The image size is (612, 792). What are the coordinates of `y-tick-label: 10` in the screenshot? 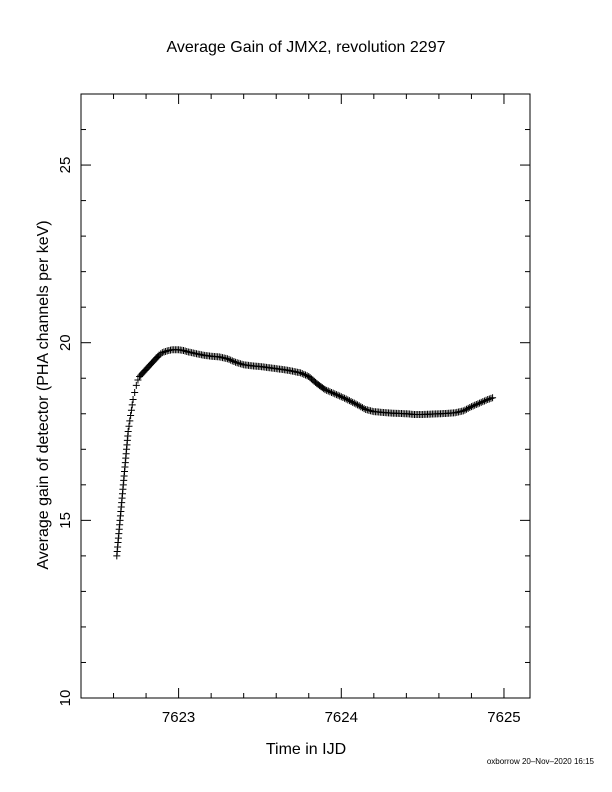 It's located at (65, 698).